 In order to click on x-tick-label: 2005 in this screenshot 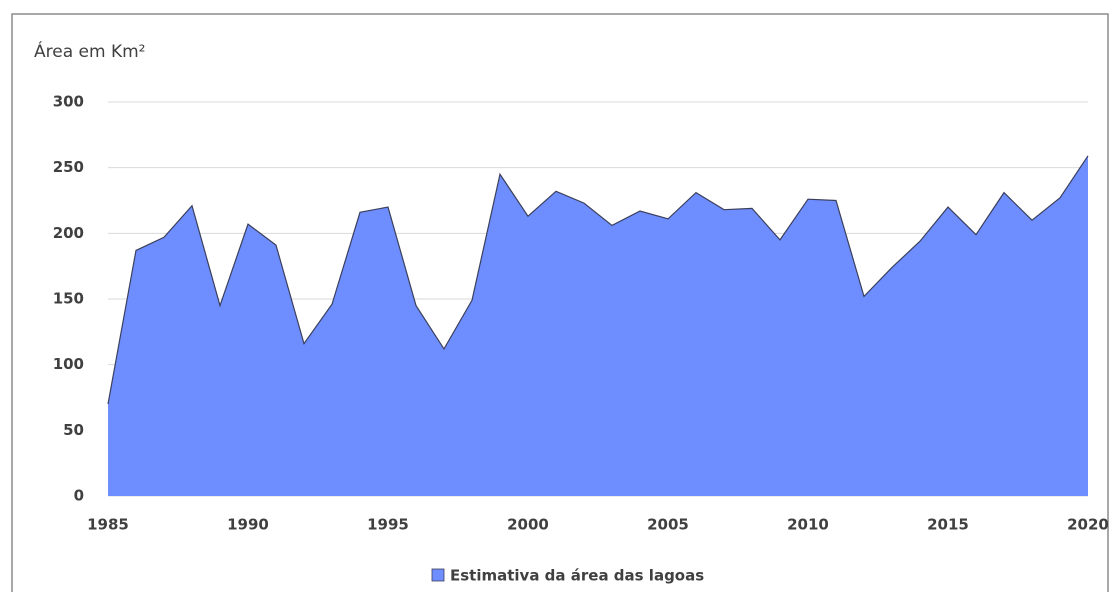, I will do `click(668, 525)`.